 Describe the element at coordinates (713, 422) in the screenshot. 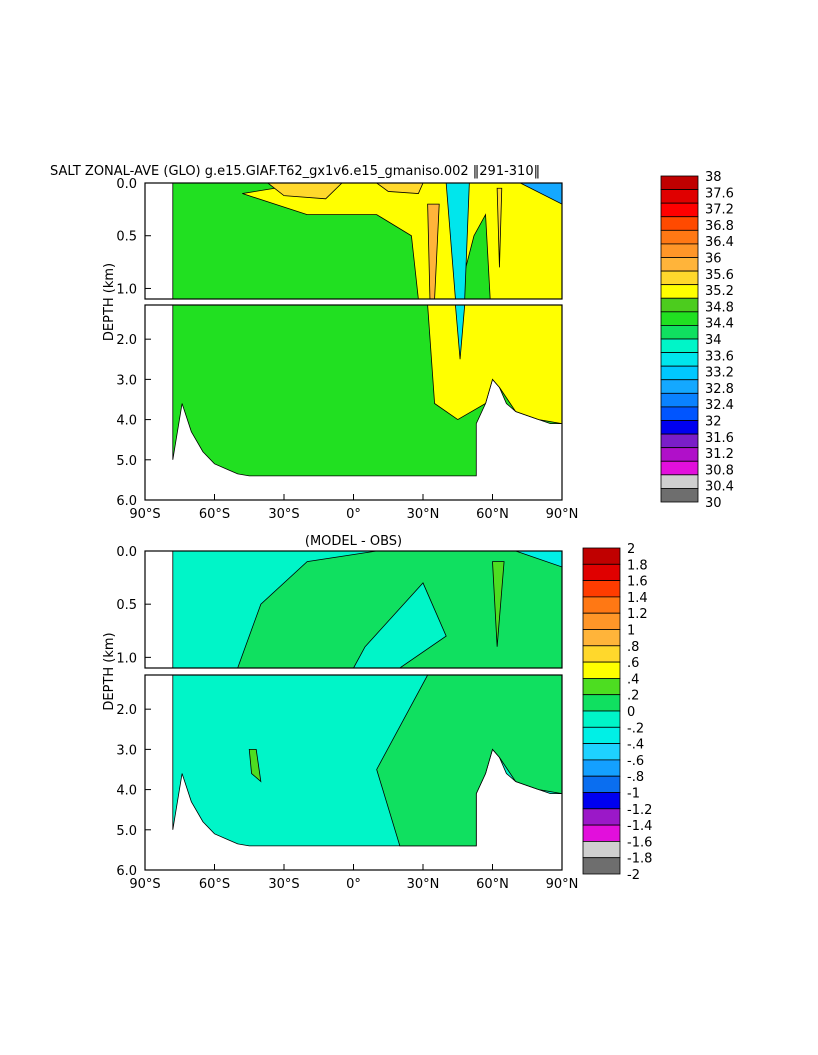

I see `colorbar-label: 32` at that location.